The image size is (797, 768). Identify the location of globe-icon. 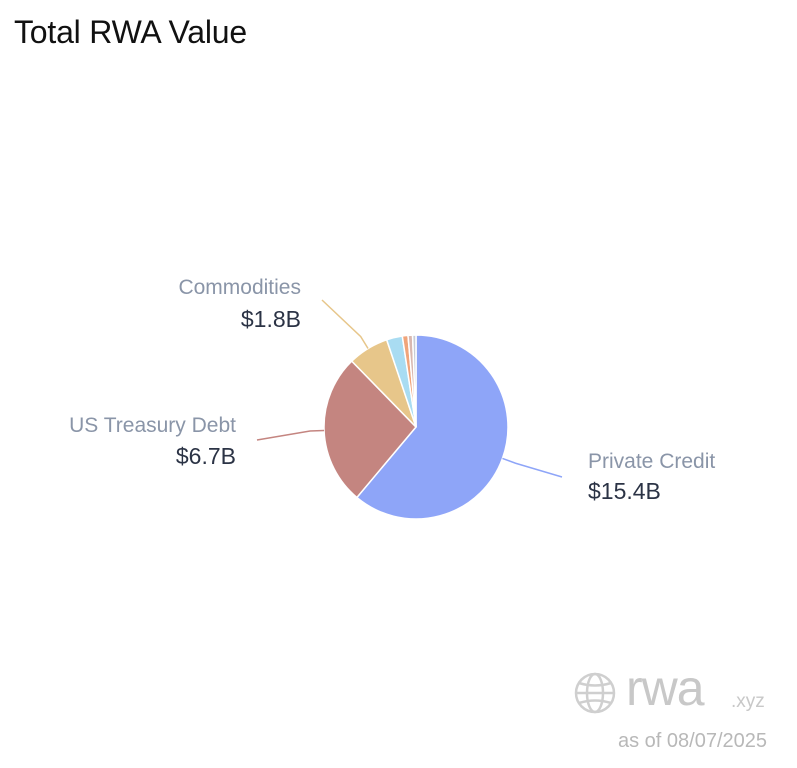
(595, 693).